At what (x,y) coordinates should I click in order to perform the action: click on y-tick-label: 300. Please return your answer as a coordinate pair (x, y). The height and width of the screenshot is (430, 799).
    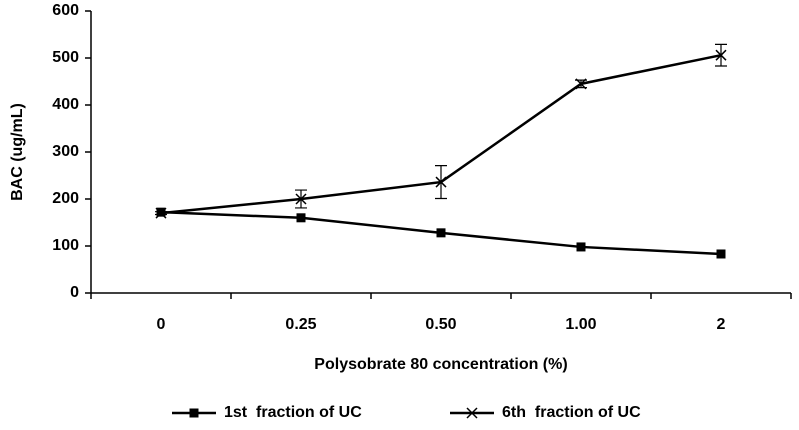
    Looking at the image, I should click on (65, 151).